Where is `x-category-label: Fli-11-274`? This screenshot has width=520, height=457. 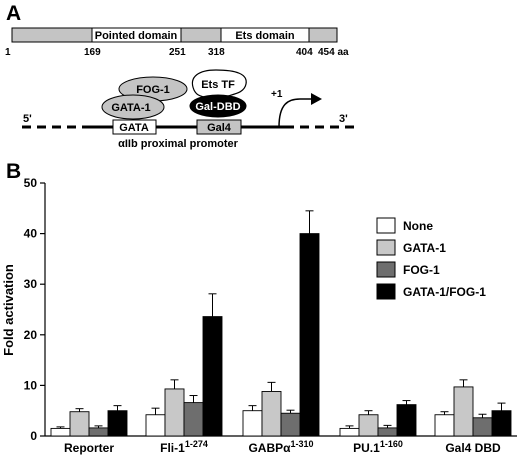 x-category-label: Fli-11-274 is located at coordinates (184, 447).